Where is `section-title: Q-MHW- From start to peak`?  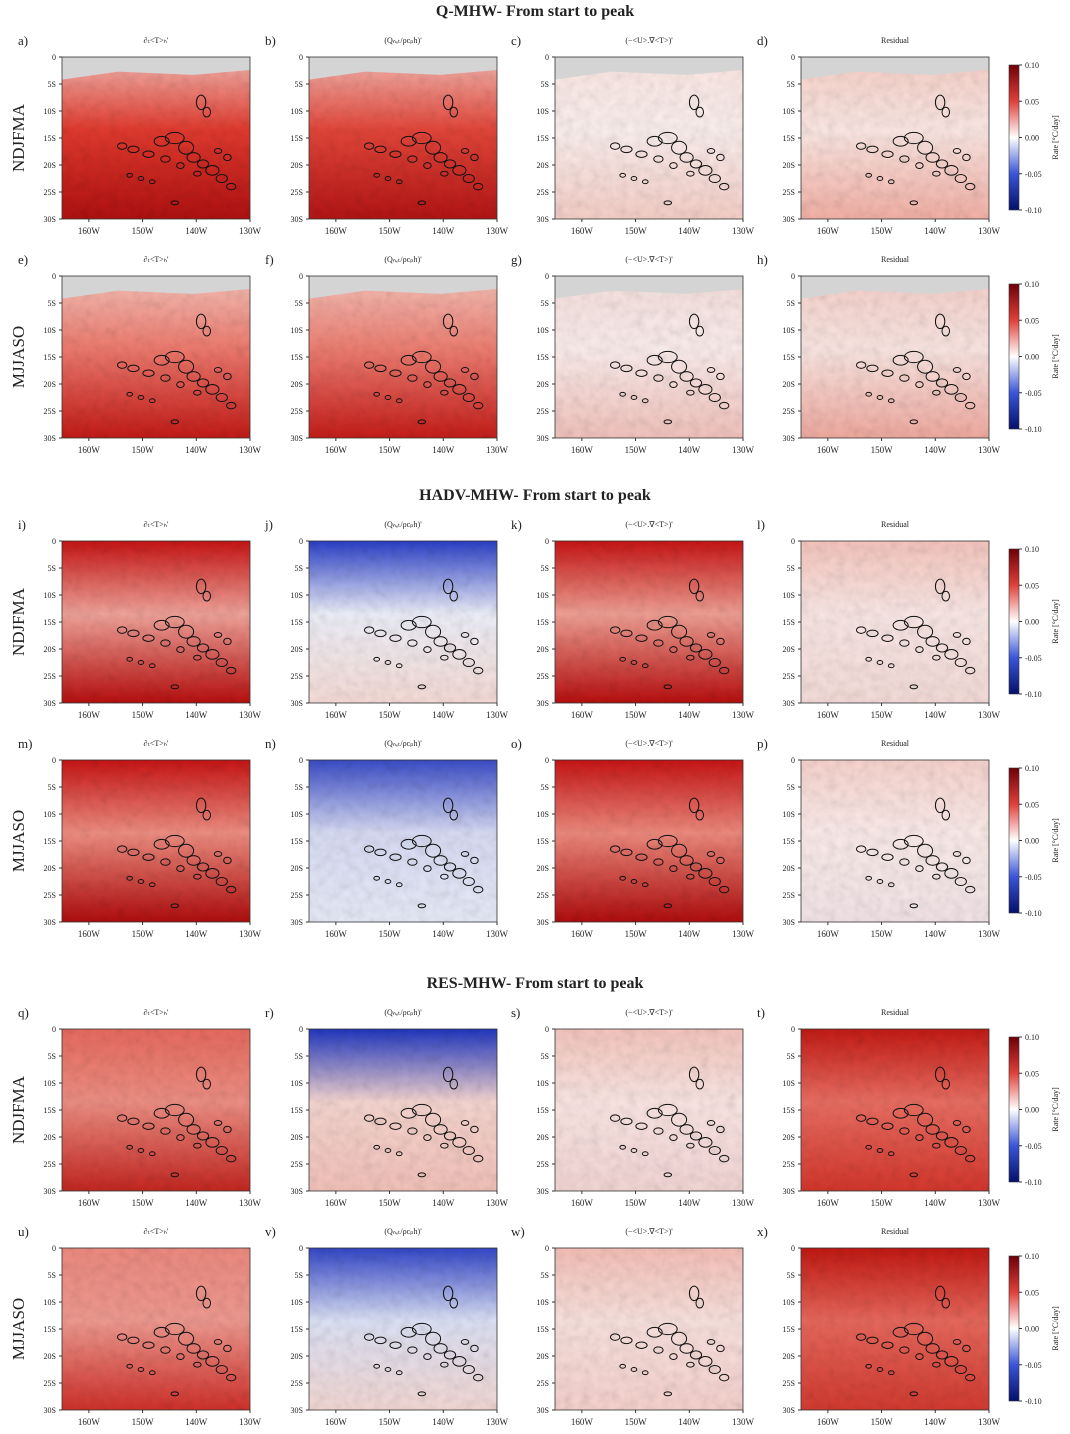
section-title: Q-MHW- From start to peak is located at coordinates (535, 11).